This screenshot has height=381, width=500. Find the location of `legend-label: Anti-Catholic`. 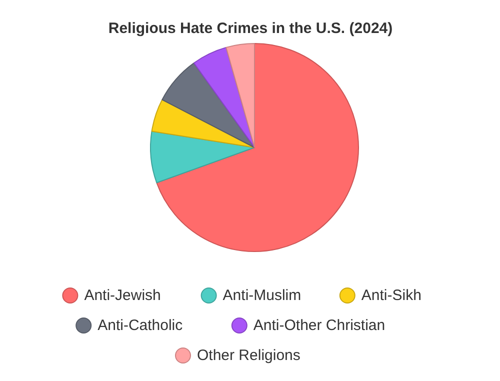

legend-label: Anti-Catholic is located at coordinates (141, 325).